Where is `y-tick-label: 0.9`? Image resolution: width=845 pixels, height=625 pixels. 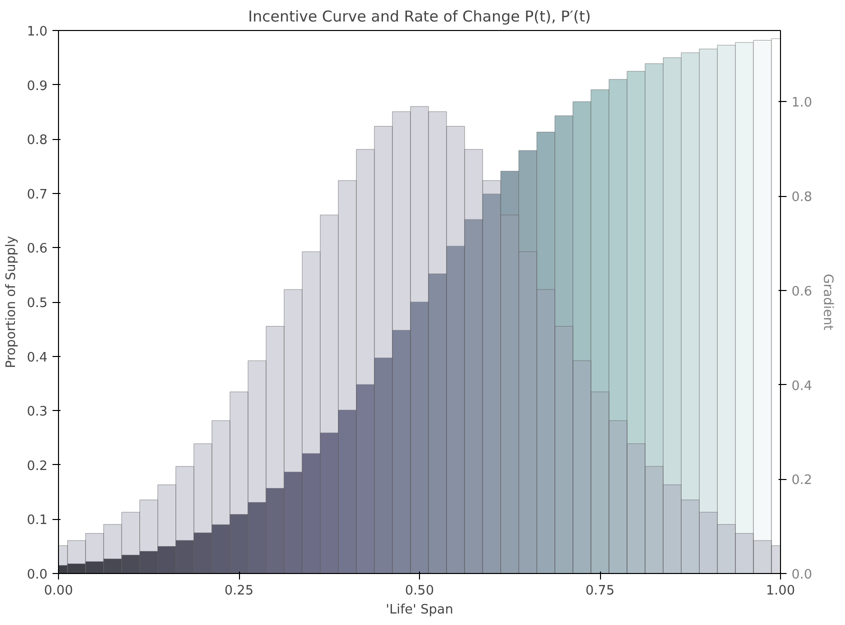 y-tick-label: 0.9 is located at coordinates (37, 86).